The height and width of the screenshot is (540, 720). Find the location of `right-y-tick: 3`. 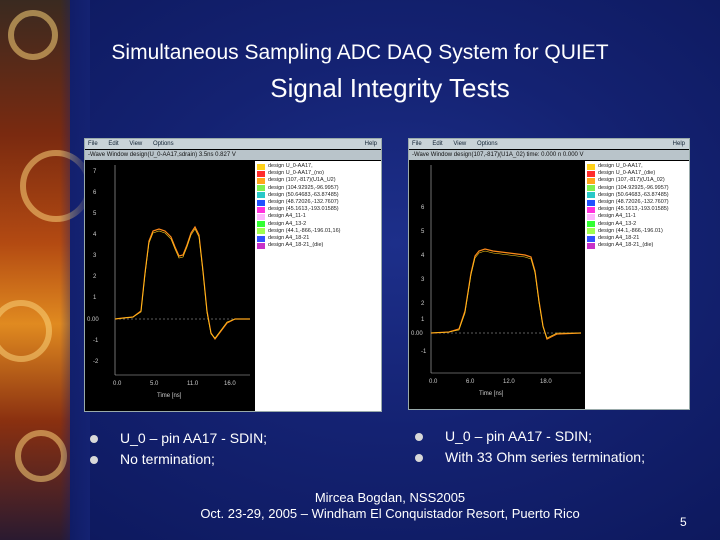

right-y-tick: 3 is located at coordinates (423, 280).